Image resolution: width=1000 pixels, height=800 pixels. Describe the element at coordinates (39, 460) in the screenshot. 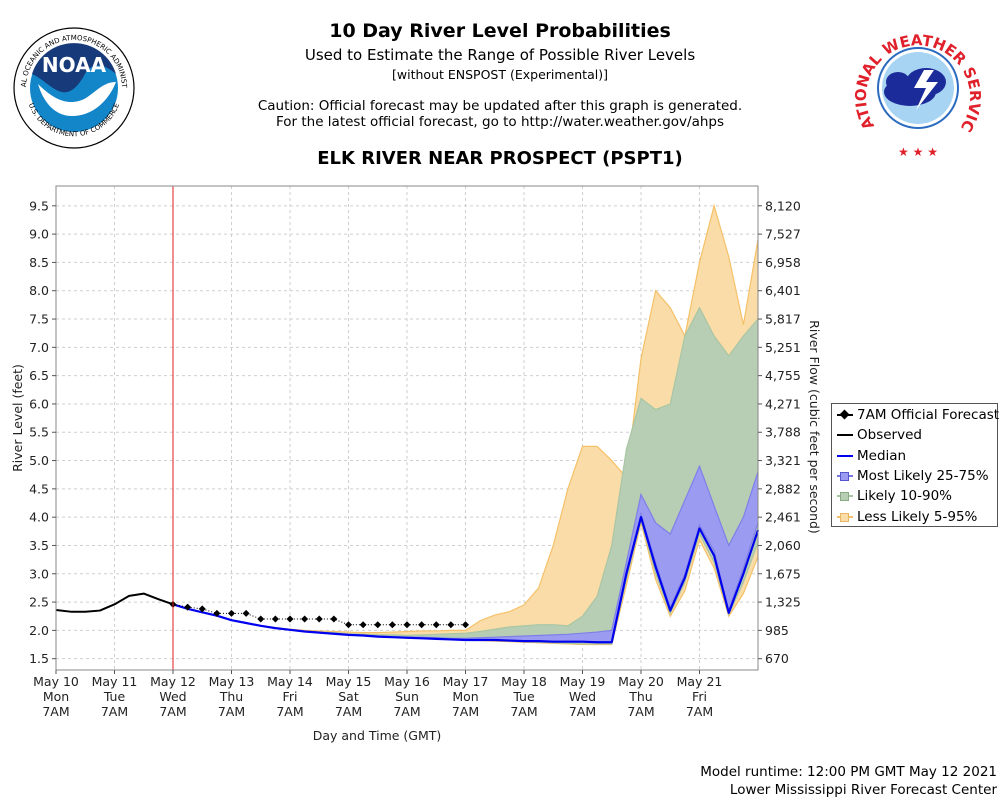

I see `y-tick-label: 5.0` at that location.